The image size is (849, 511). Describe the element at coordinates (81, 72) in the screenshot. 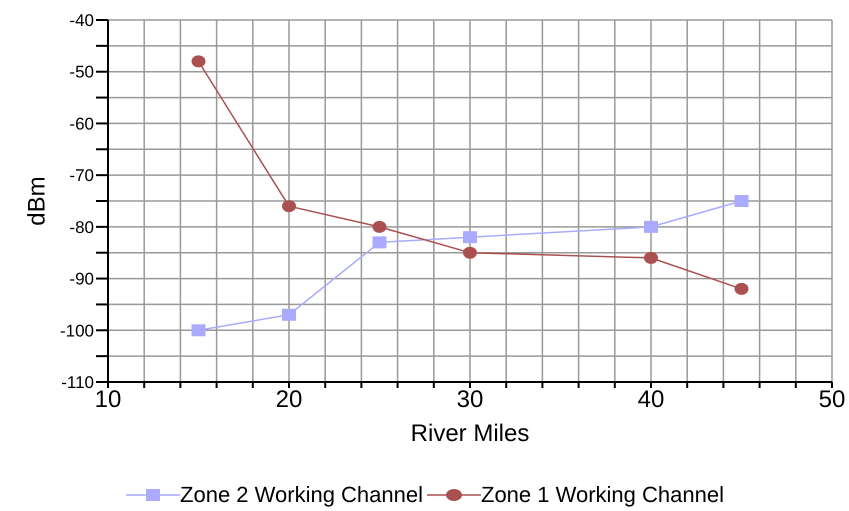

I see `y-tick-label: -50` at that location.